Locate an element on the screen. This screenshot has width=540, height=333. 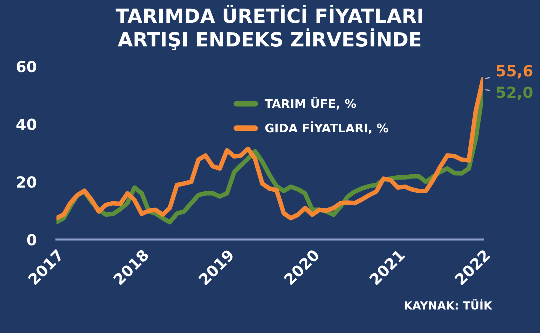
data-label: 52,0 is located at coordinates (514, 93).